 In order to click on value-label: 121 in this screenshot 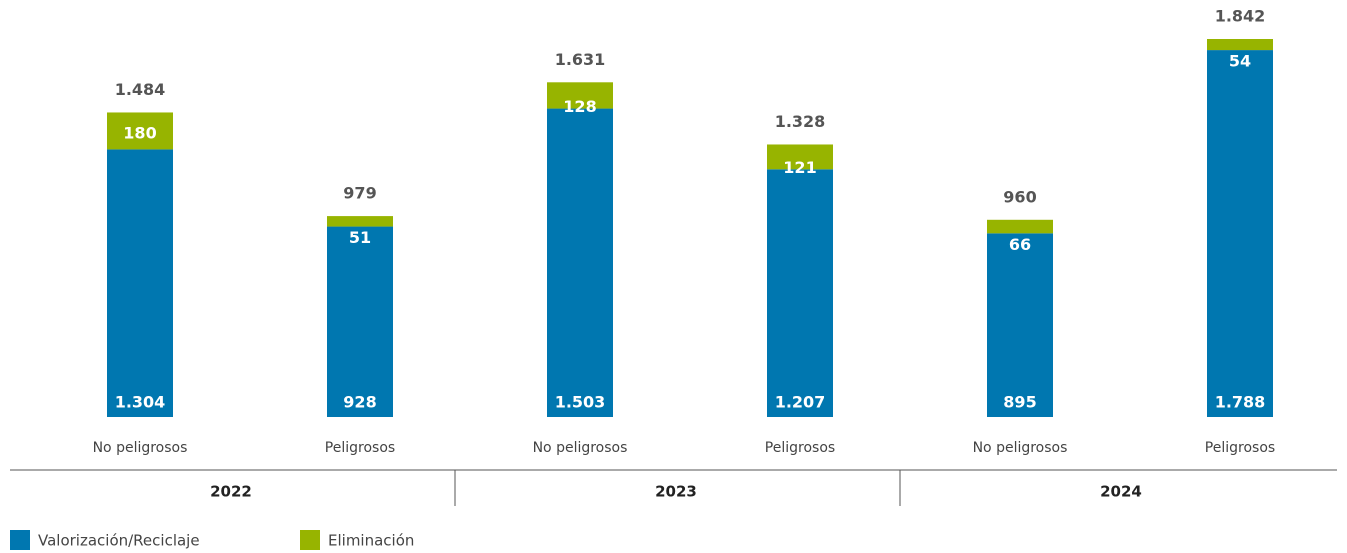, I will do `click(799, 167)`.